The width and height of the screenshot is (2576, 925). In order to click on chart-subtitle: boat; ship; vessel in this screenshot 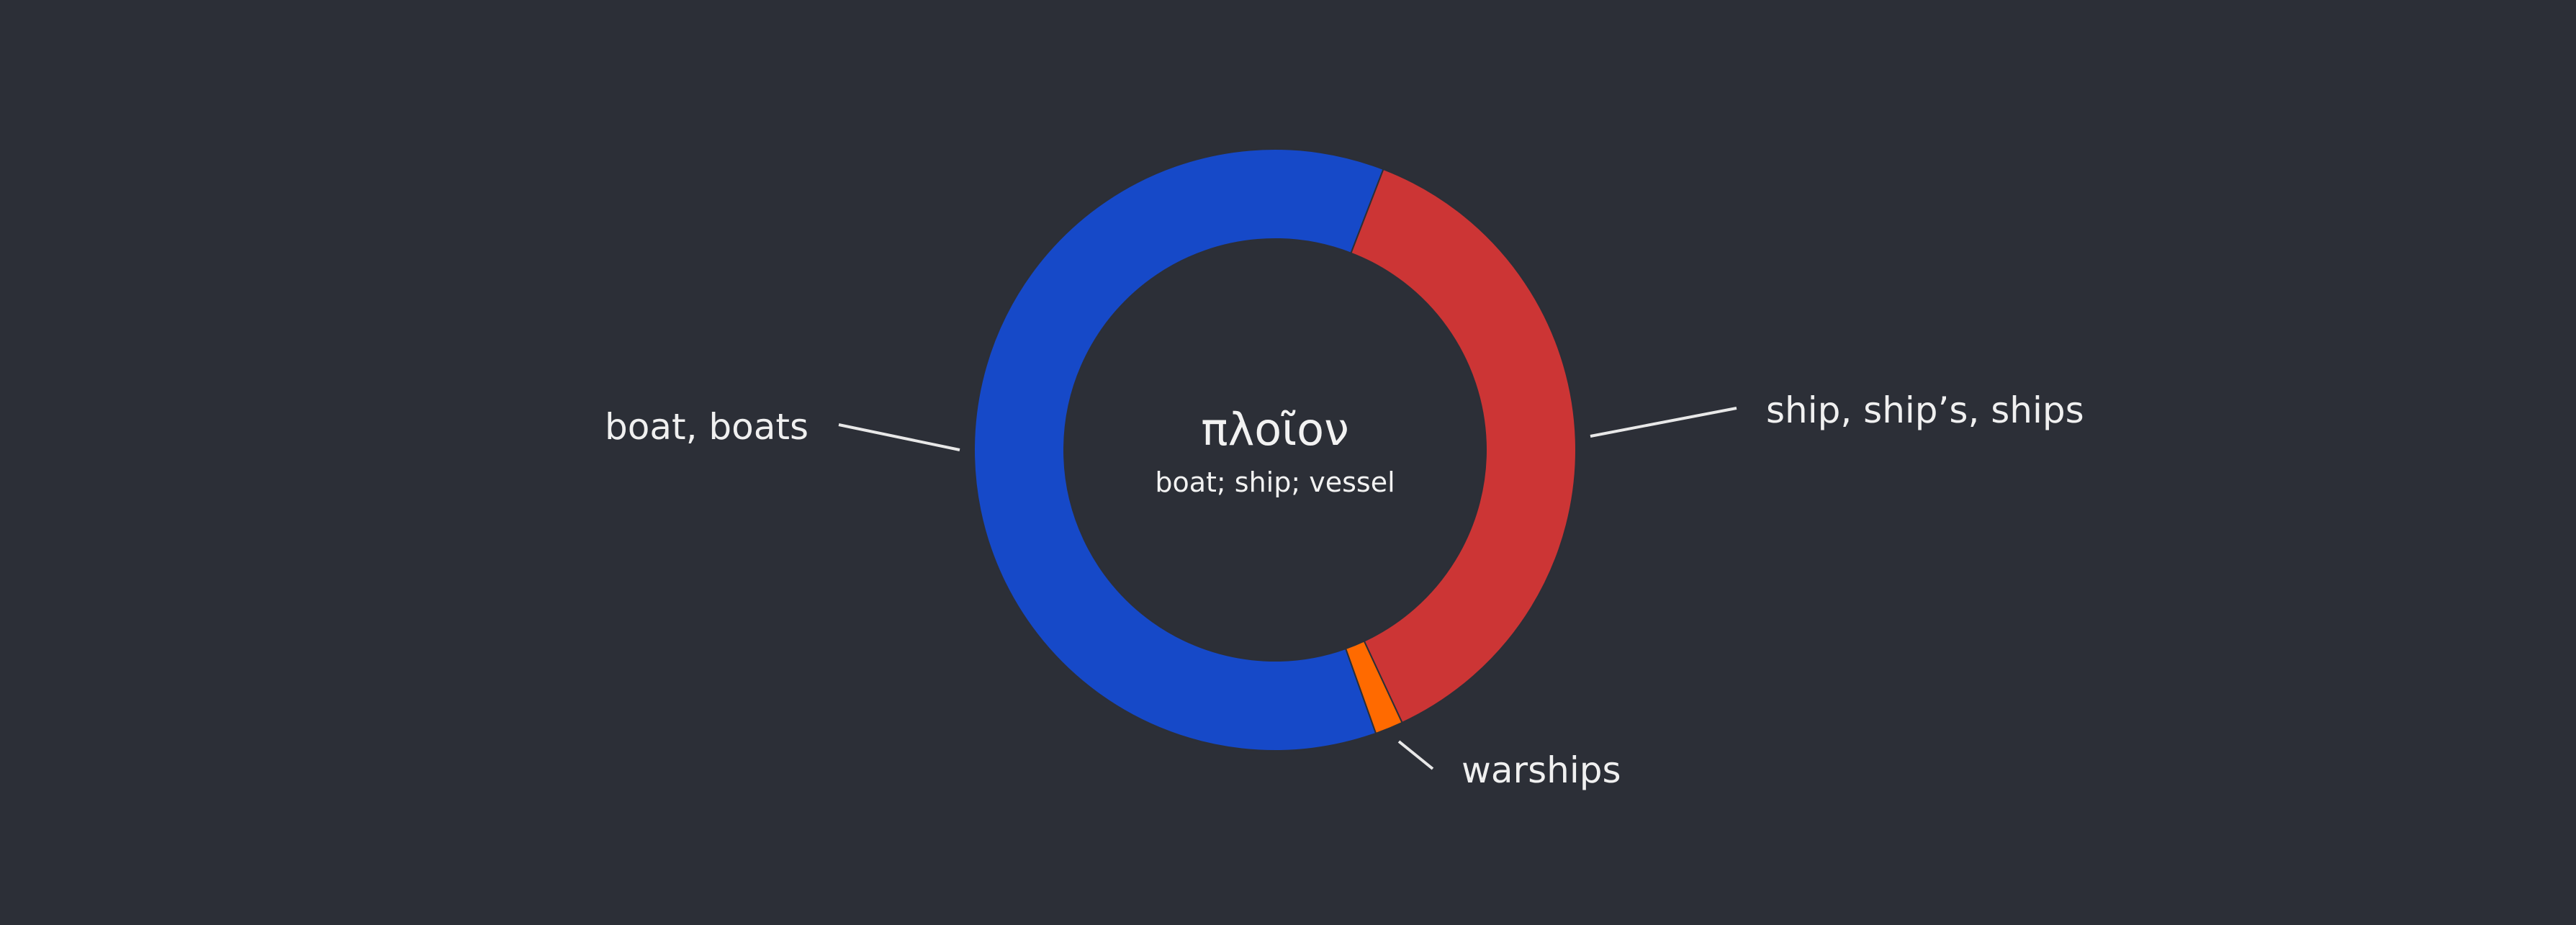, I will do `click(1275, 482)`.